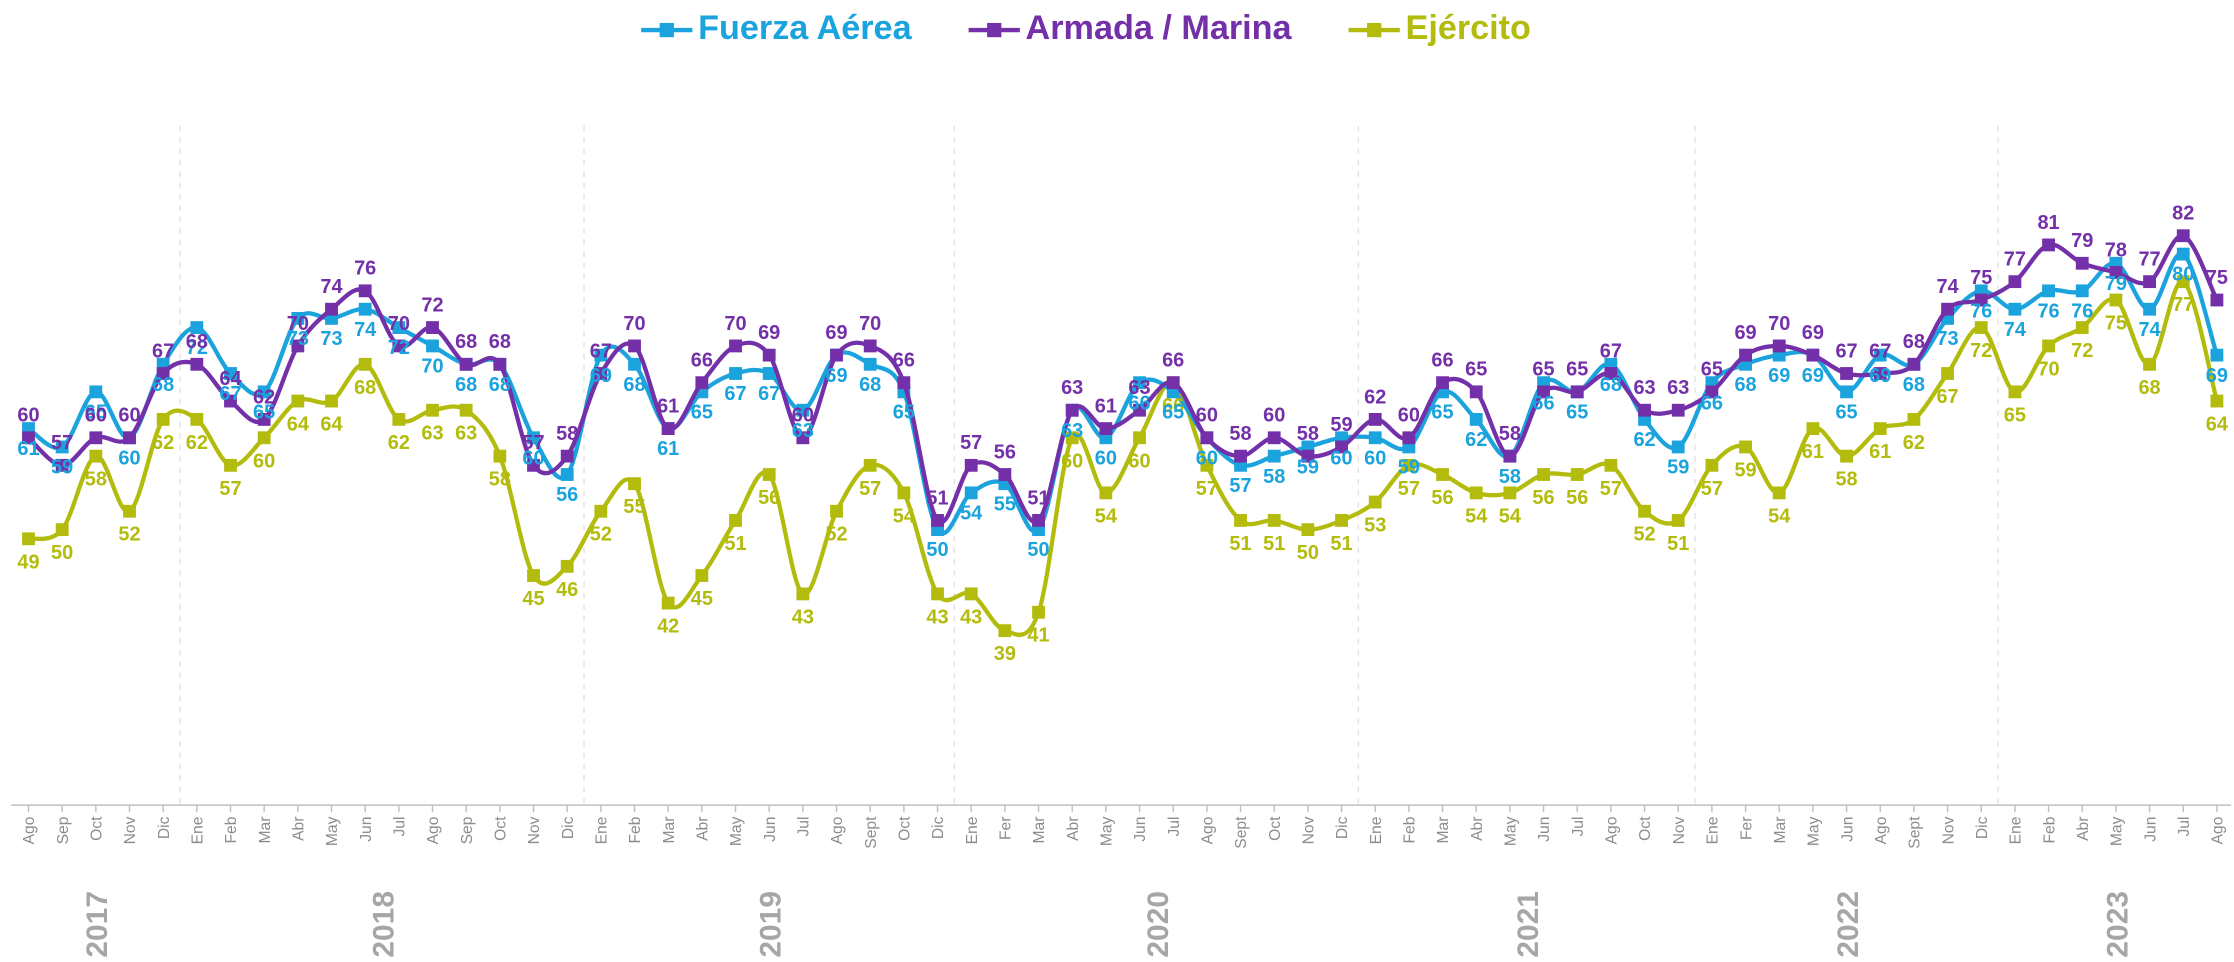  What do you see at coordinates (164, 827) in the screenshot?
I see `x-tick-label: Dic` at bounding box center [164, 827].